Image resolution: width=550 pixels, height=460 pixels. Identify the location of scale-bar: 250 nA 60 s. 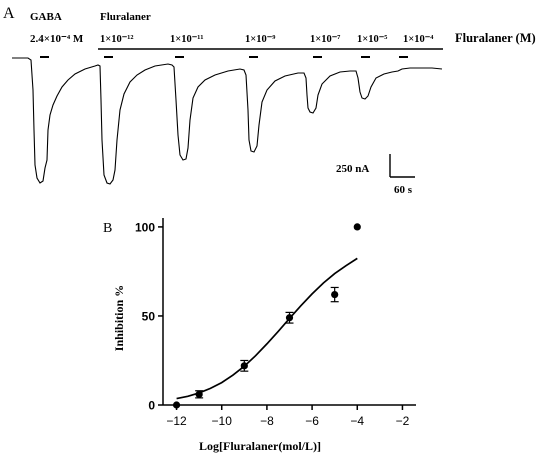
(375, 175).